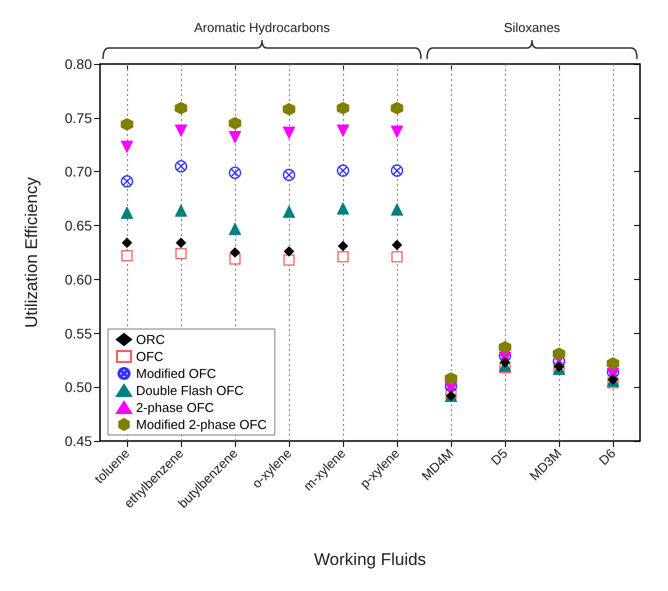 This screenshot has height=591, width=668. Describe the element at coordinates (78, 64) in the screenshot. I see `y-tick-label: 0.80` at that location.